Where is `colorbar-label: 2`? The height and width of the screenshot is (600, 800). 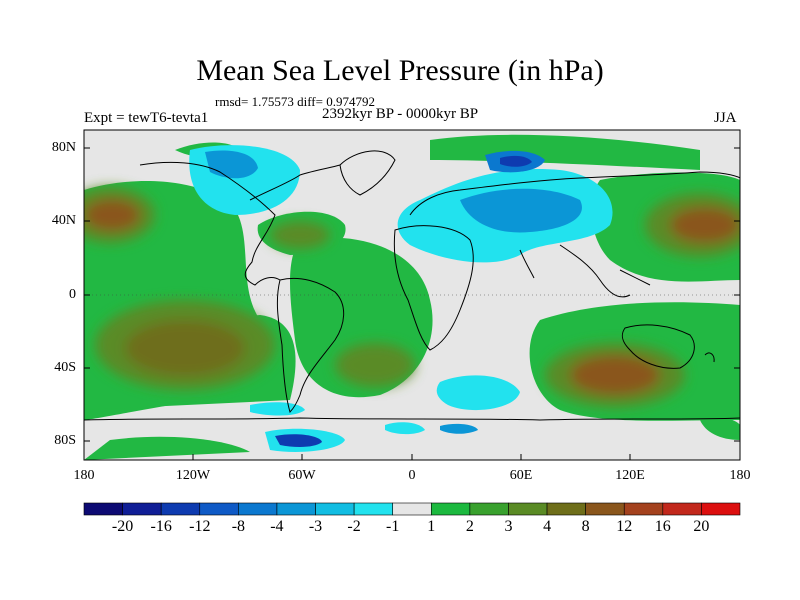
colorbar-label: 2 is located at coordinates (469, 526).